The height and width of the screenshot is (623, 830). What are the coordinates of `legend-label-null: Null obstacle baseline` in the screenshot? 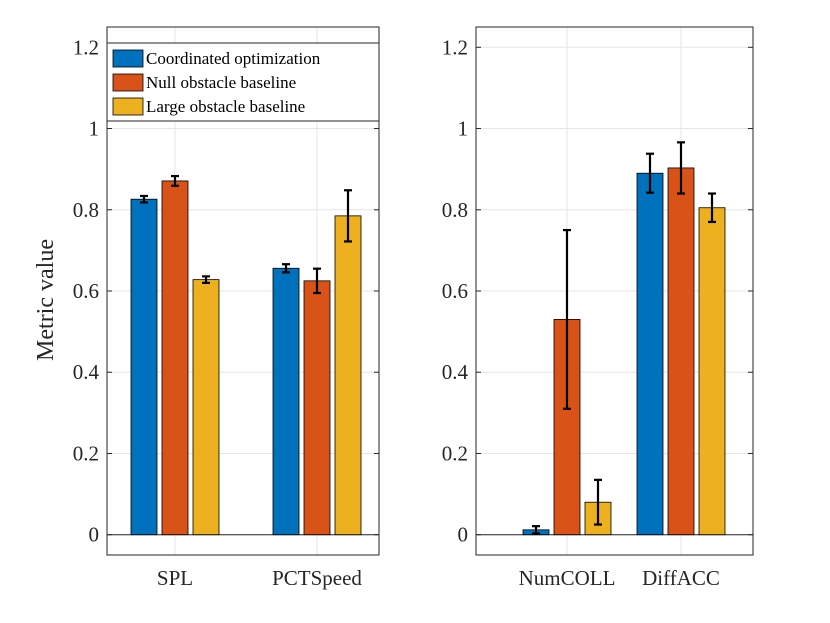 It's located at (221, 82).